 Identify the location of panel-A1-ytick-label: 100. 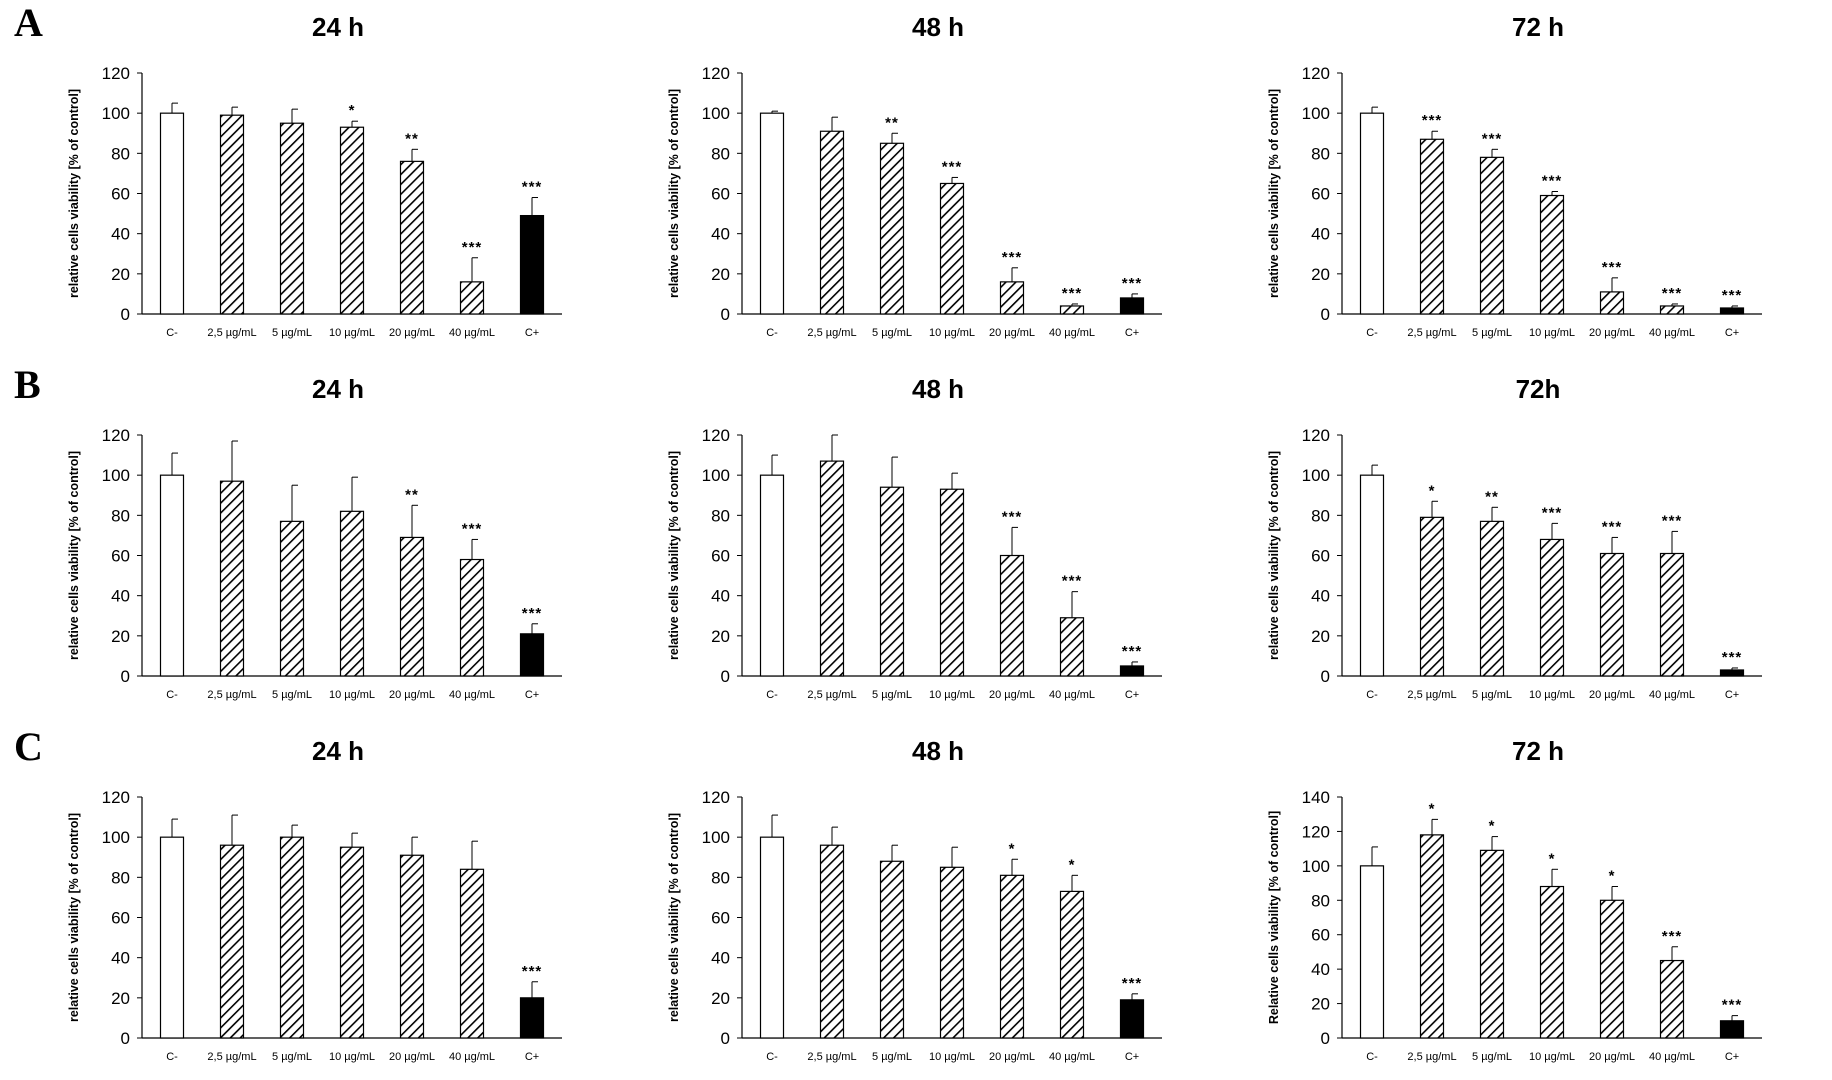
(116, 113).